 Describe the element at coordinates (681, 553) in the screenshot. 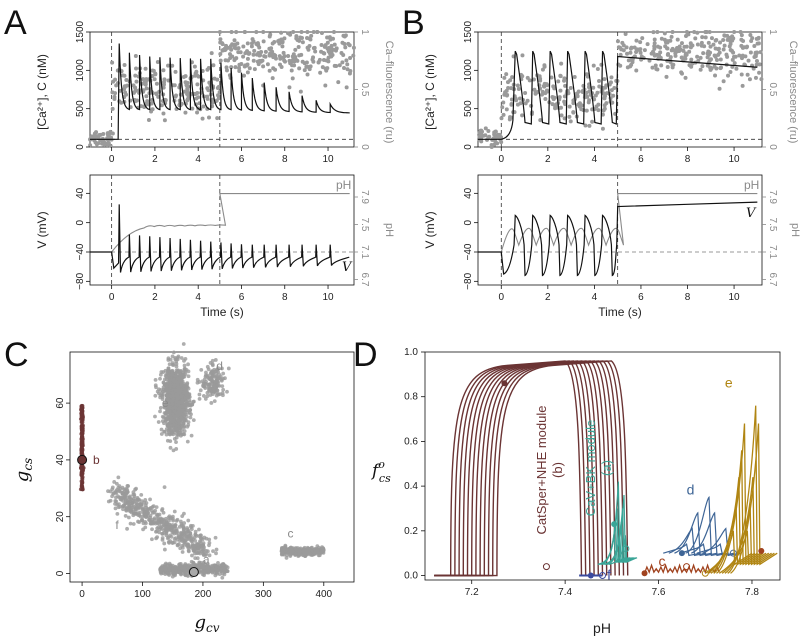

I see `d-marker` at that location.